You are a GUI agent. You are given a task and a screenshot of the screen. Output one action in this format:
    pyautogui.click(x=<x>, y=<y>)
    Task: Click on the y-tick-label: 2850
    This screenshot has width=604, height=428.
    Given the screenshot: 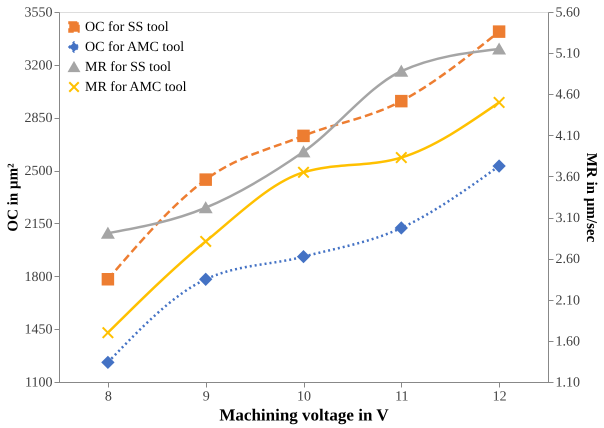 What is the action you would take?
    pyautogui.click(x=38, y=118)
    